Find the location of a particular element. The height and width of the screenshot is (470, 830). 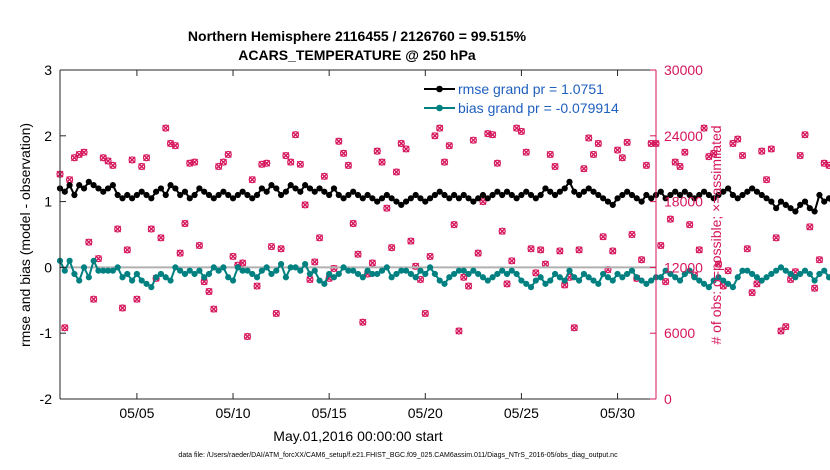

y-right-tick-label: 6000 is located at coordinates (679, 333).